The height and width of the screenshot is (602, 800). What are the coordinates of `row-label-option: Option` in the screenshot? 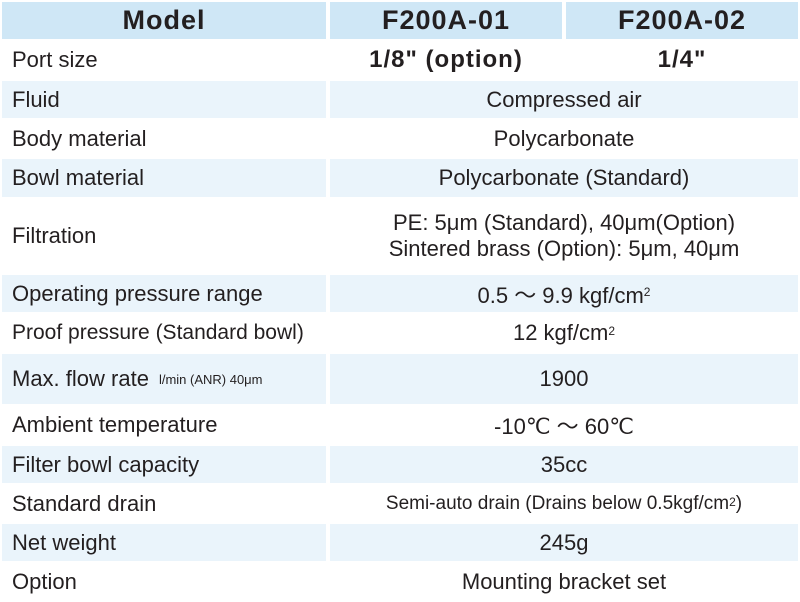 It's located at (164, 581).